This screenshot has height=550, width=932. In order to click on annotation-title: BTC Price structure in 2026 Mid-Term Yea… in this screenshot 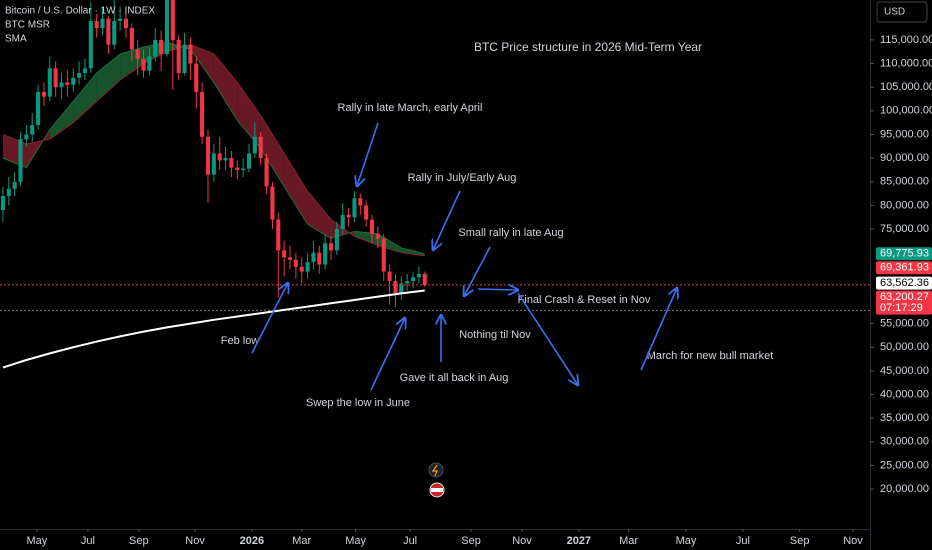, I will do `click(588, 47)`.